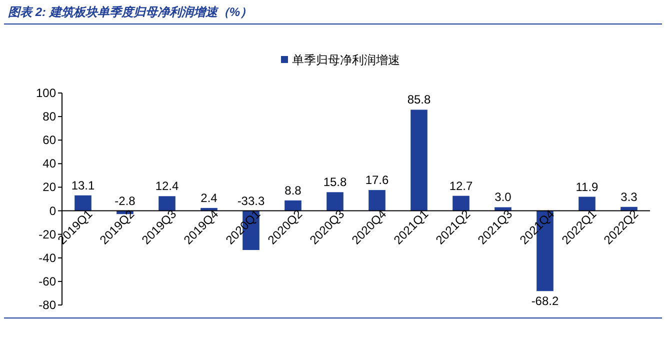 This screenshot has height=343, width=666. Describe the element at coordinates (346, 60) in the screenshot. I see `legend-label: 单季归母净利润增速` at that location.